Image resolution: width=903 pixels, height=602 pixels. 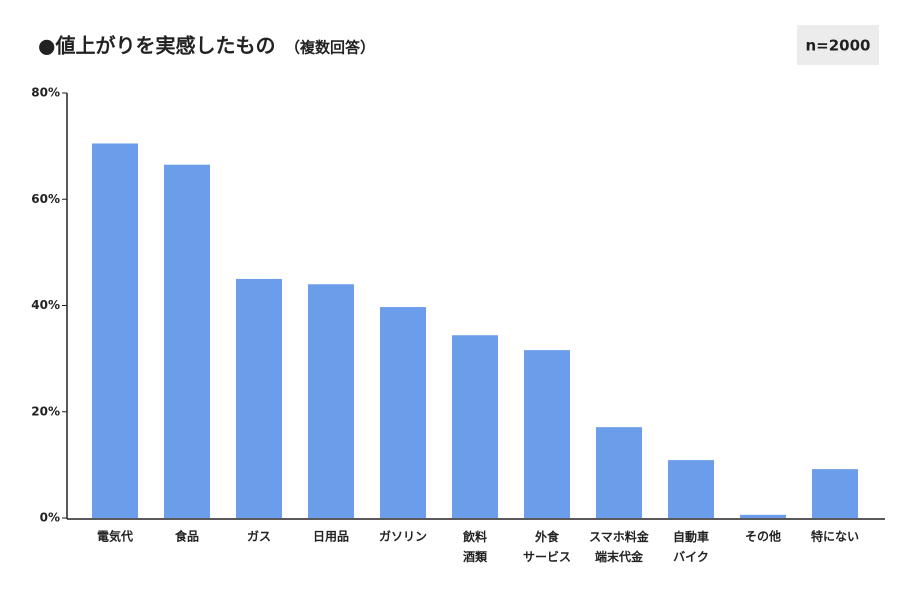 I want to click on chart-subtitle: （複数回答）, so click(x=330, y=48).